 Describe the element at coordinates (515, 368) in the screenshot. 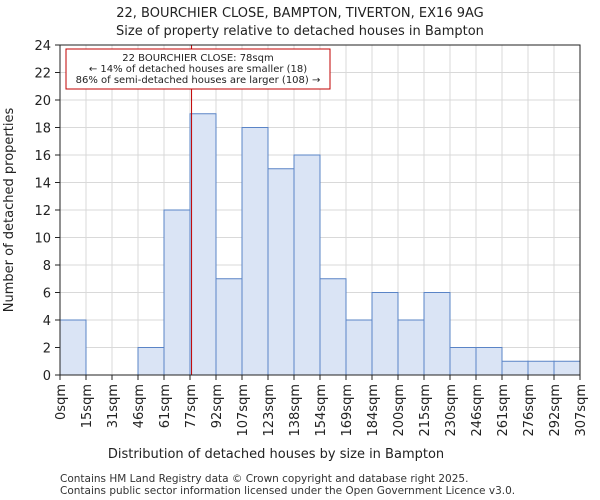

I see `bar-261sqm` at that location.